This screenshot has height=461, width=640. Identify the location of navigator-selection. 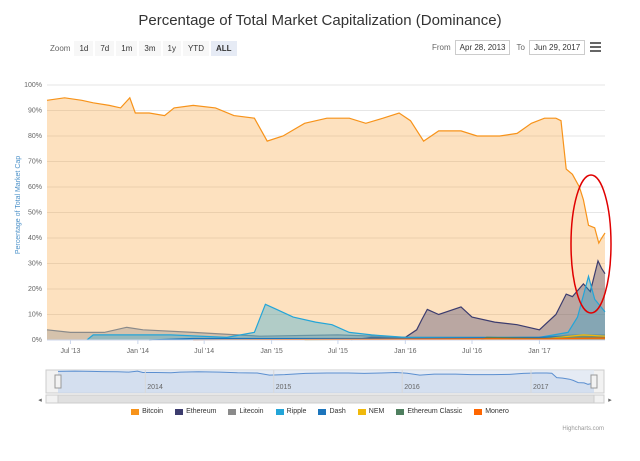
(326, 381).